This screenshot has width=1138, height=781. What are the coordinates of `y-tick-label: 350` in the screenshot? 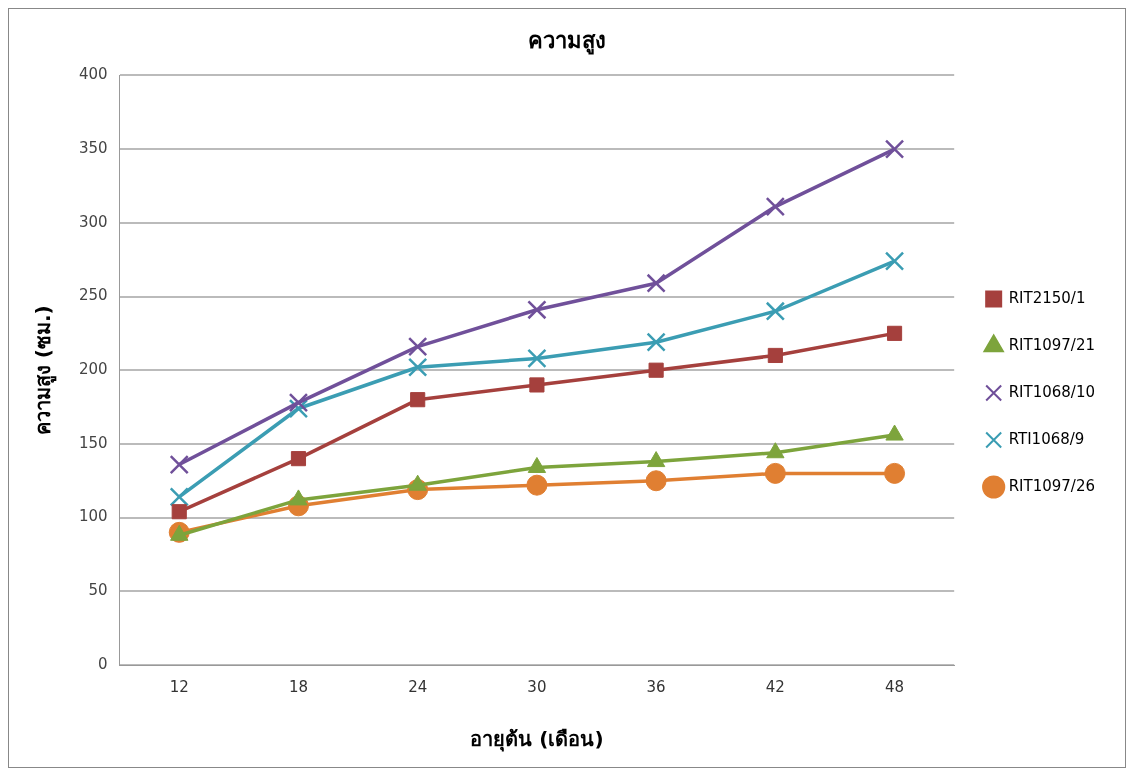 It's located at (93, 147).